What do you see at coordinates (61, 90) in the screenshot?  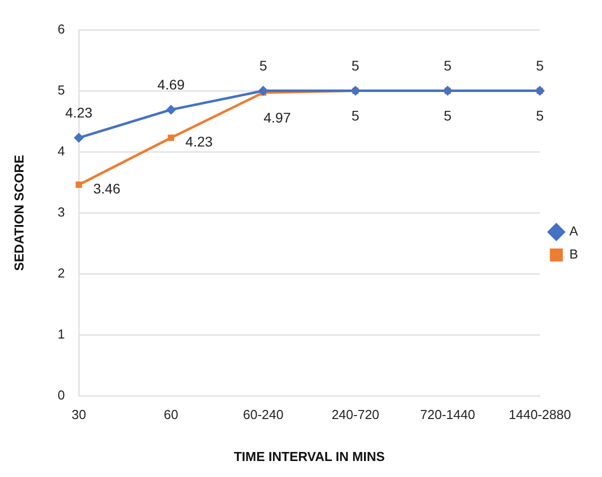 I see `y-tick-label: 5` at bounding box center [61, 90].